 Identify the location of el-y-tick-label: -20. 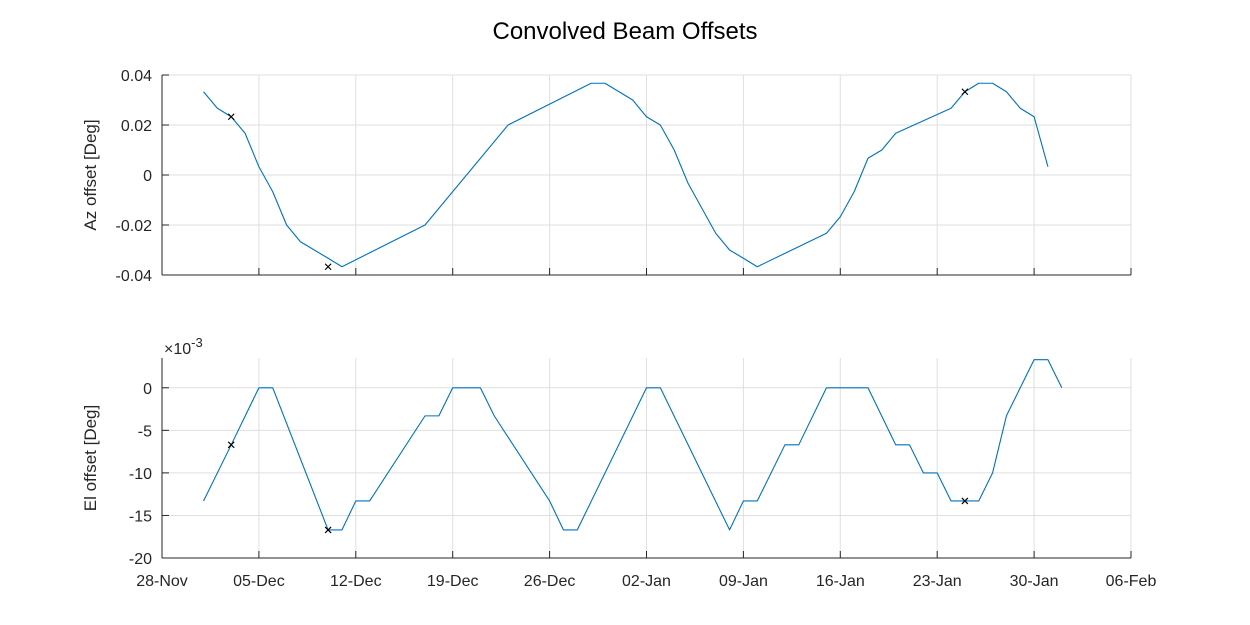
(140, 559).